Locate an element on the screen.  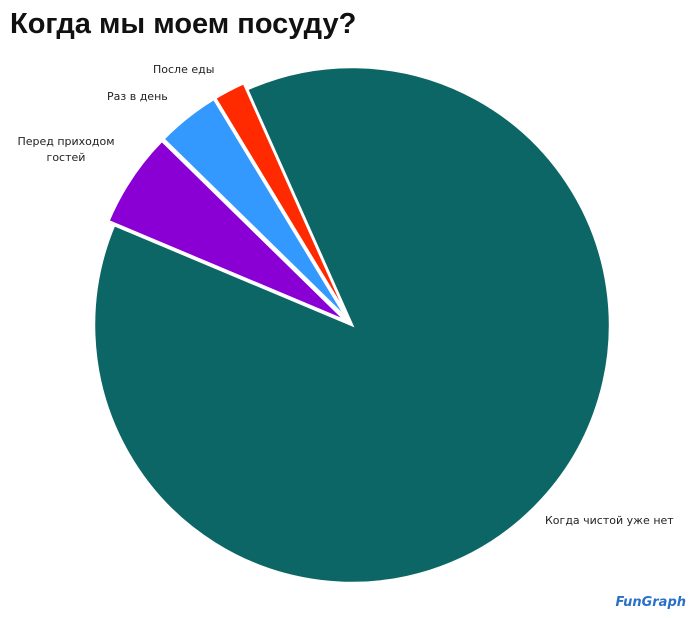
slice-label: Когда чистой уже нет is located at coordinates (609, 520).